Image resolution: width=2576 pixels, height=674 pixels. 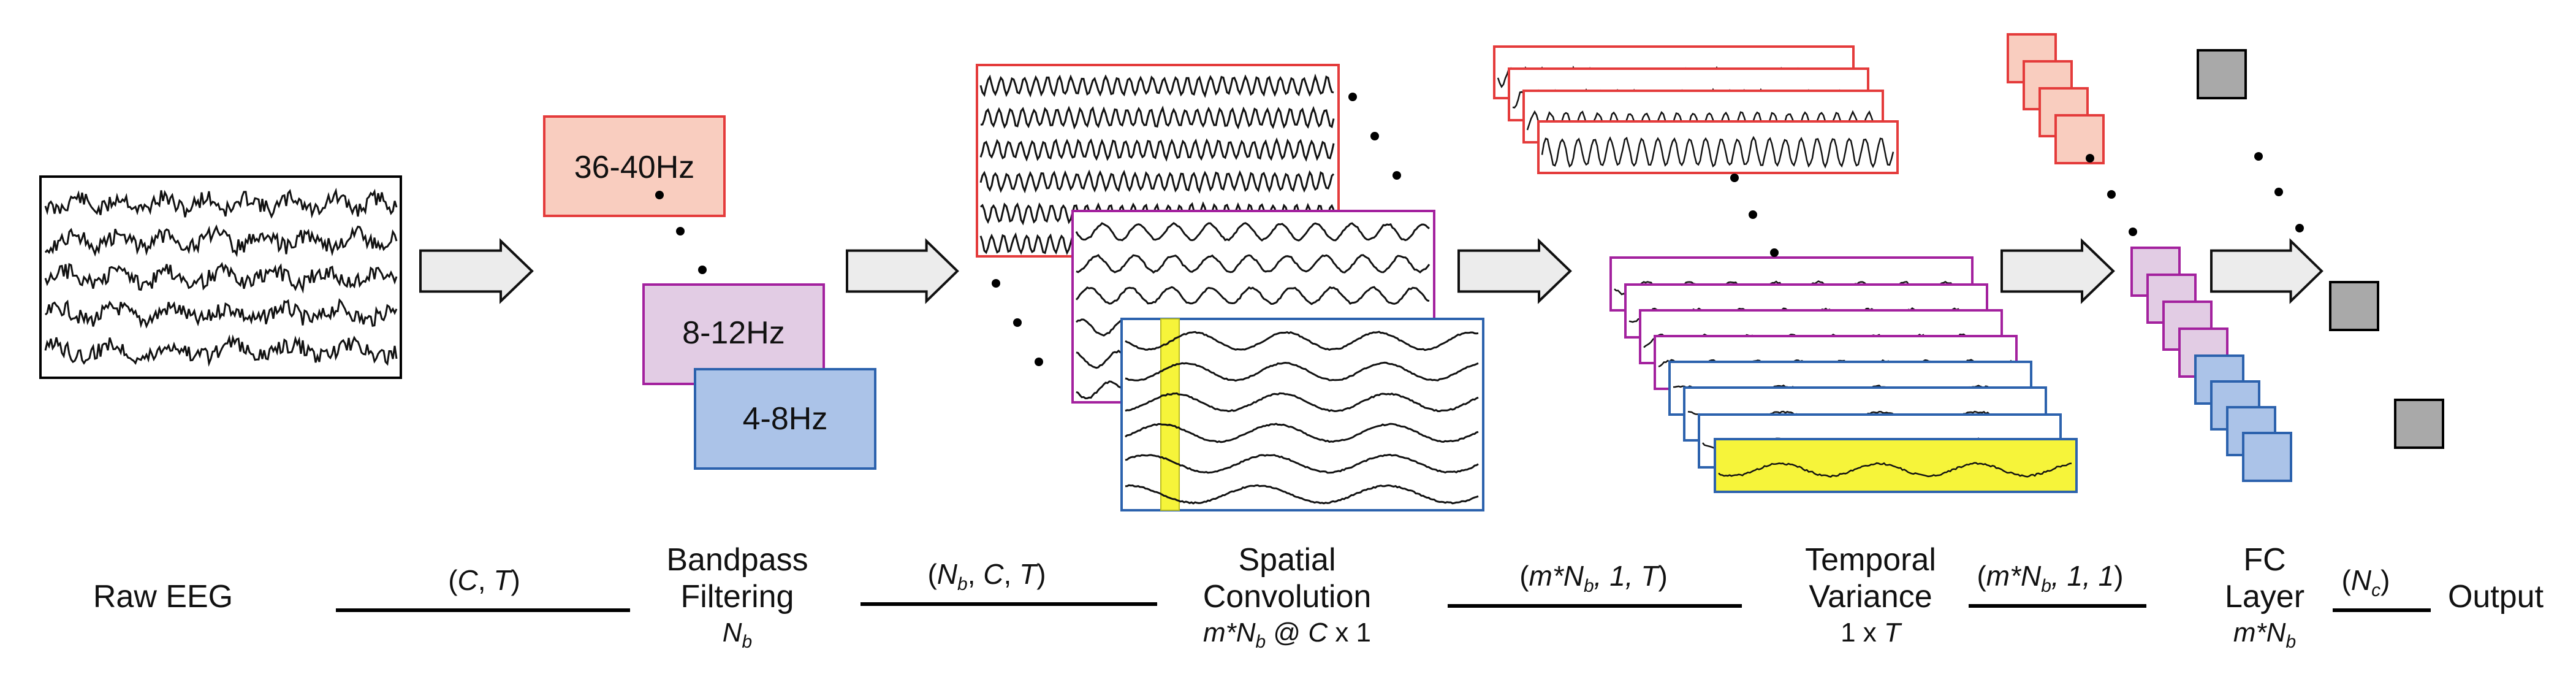 I want to click on stage-fc-line2: Layer, so click(x=2264, y=597).